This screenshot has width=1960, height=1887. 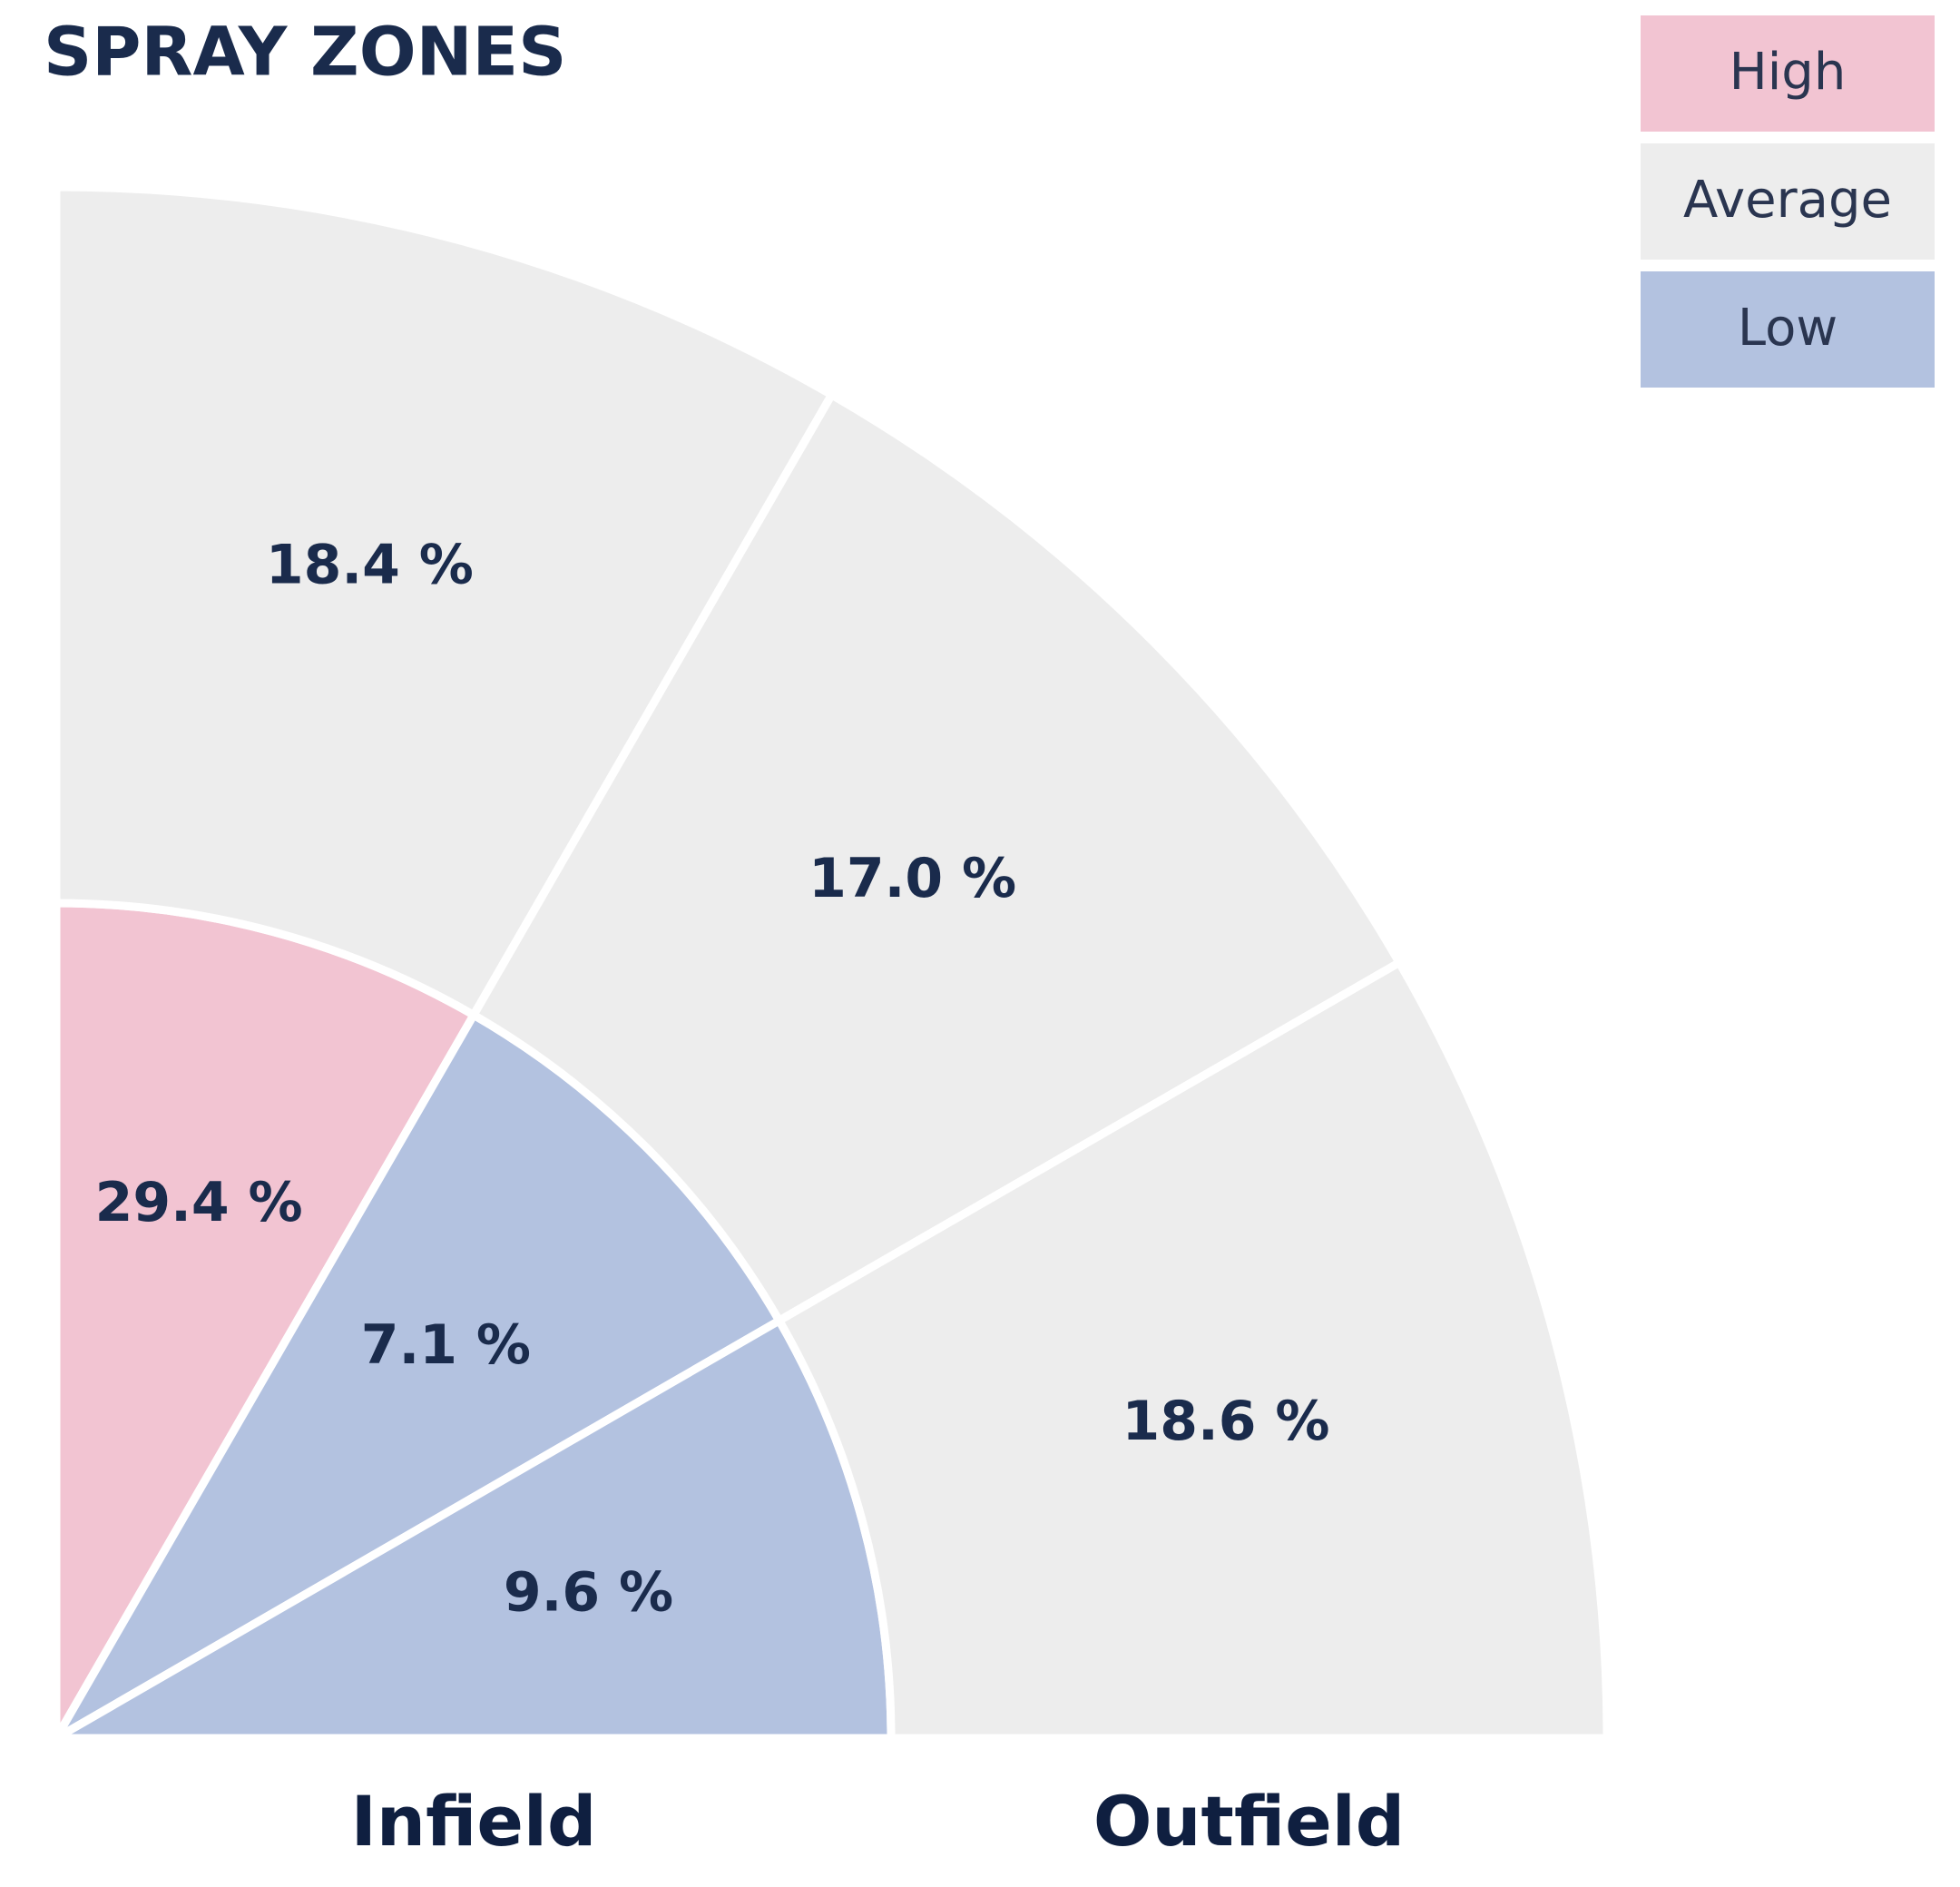 What do you see at coordinates (1226, 1421) in the screenshot?
I see `value-label: 18.6 %` at bounding box center [1226, 1421].